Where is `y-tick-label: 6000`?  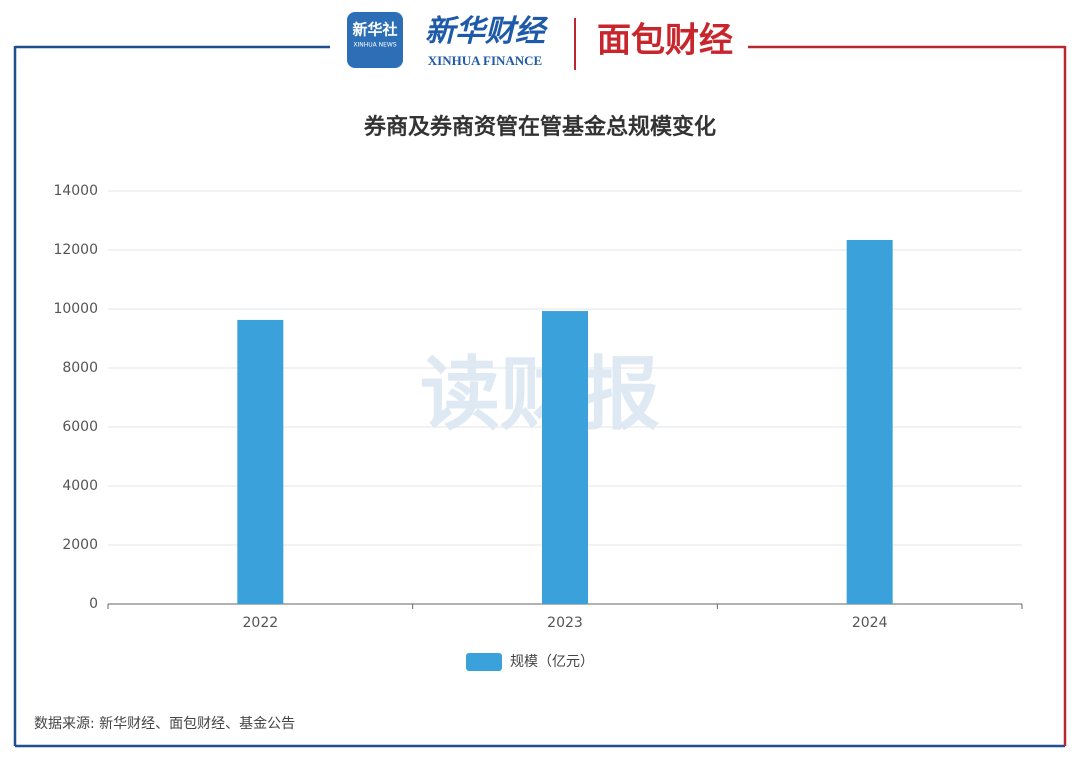
y-tick-label: 6000 is located at coordinates (80, 427).